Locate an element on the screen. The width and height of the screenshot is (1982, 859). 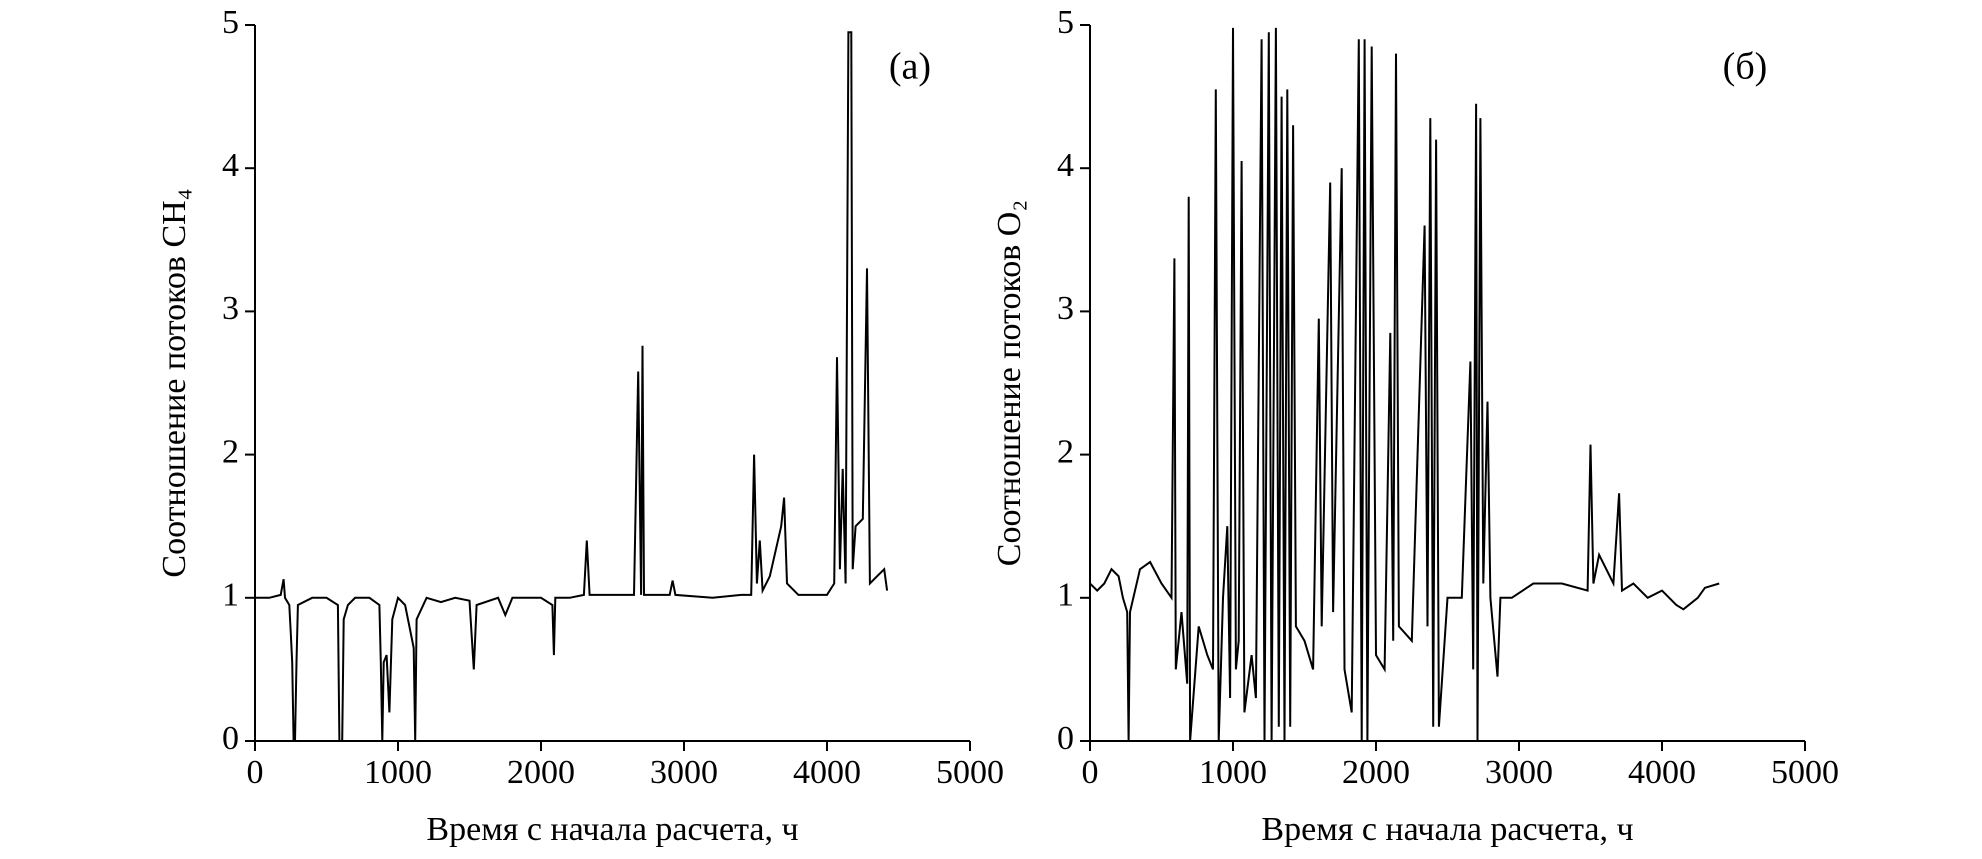
panel-label: (а) is located at coordinates (910, 67).